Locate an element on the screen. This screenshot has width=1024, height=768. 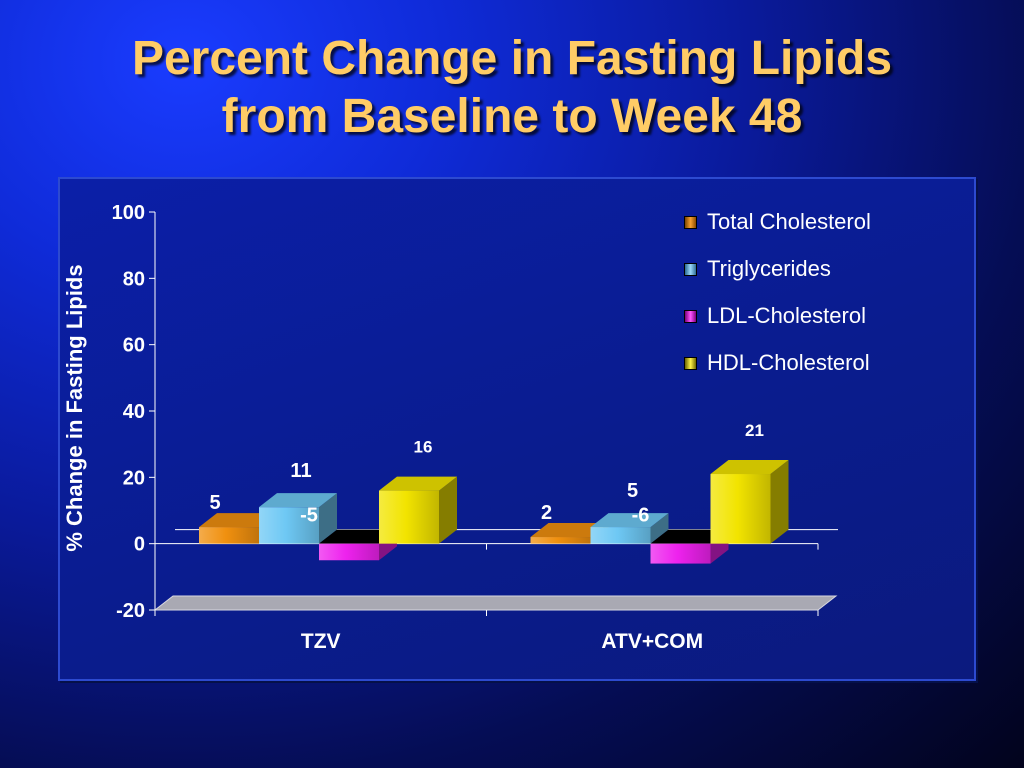
y-tick-label: -20 is located at coordinates (130, 611).